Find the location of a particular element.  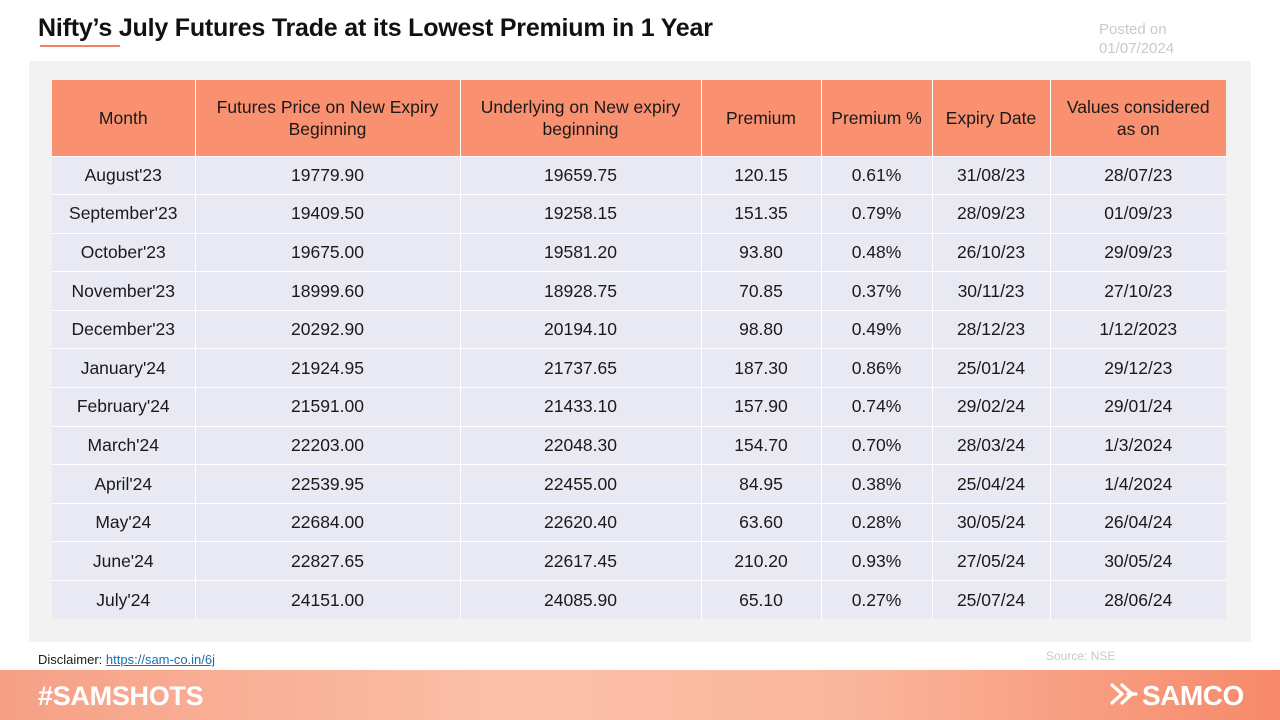

table-cell: 20292.90 is located at coordinates (327, 329).